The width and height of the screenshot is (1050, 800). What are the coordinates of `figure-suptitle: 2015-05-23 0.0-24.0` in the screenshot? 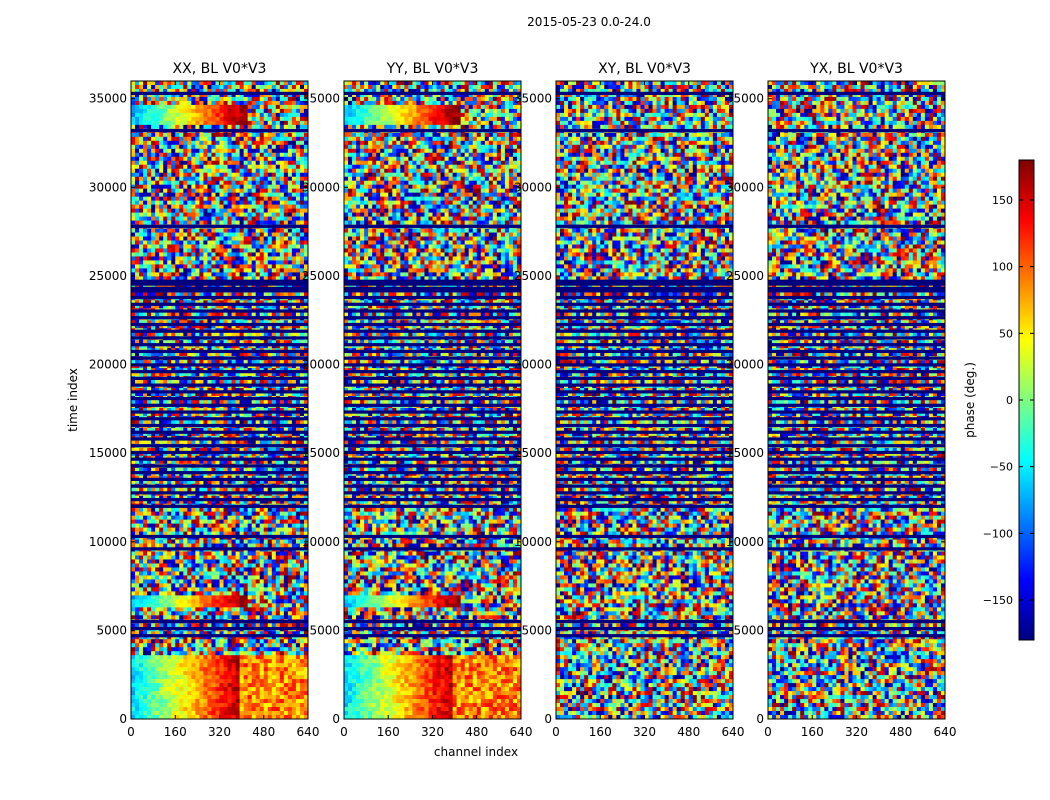 It's located at (589, 22).